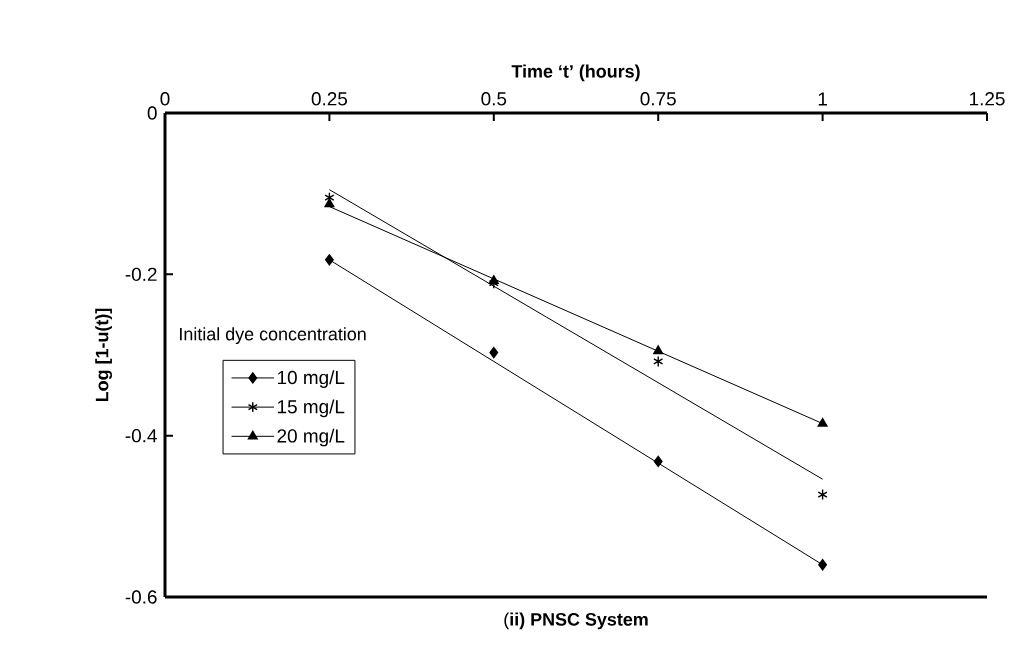 This screenshot has width=1021, height=649. What do you see at coordinates (141, 597) in the screenshot?
I see `y-tick-label: -0.6` at bounding box center [141, 597].